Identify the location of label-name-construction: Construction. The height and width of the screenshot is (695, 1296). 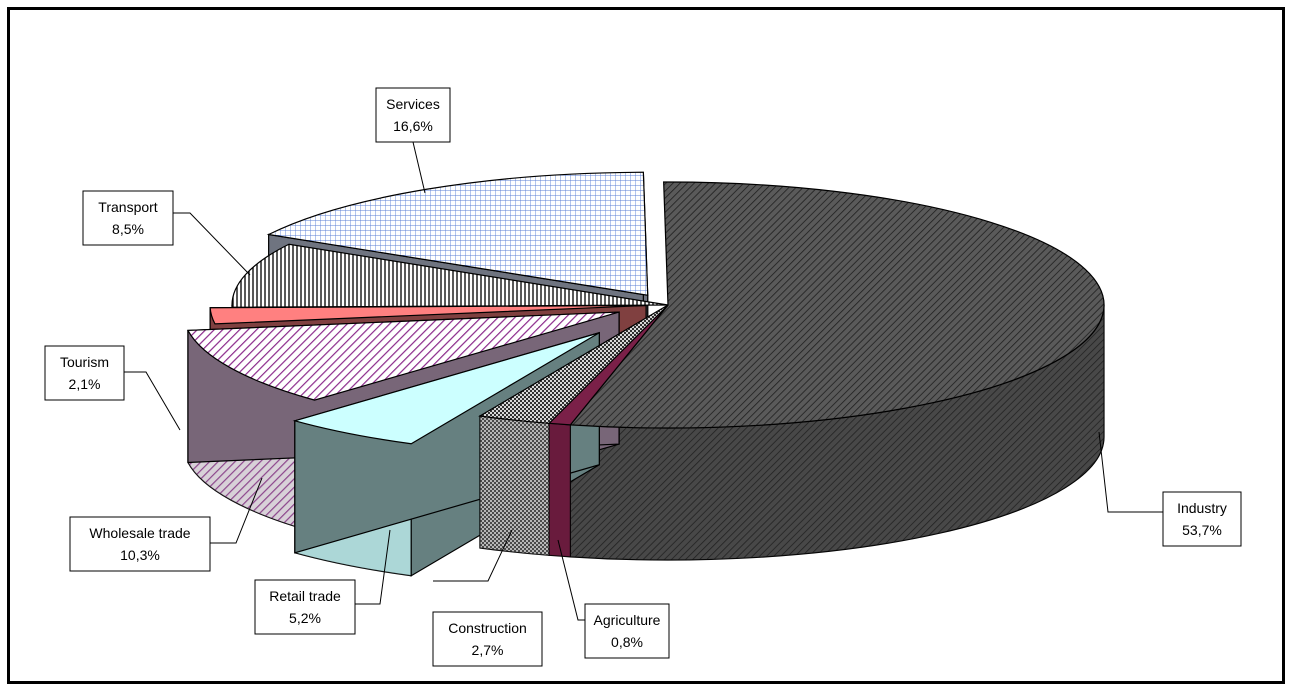
(487, 628).